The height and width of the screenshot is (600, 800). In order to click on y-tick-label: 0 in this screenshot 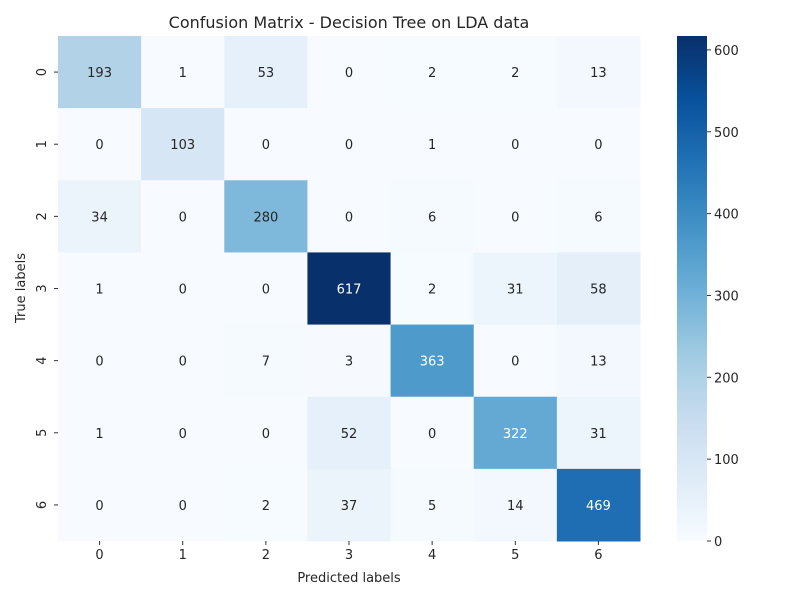, I will do `click(42, 72)`.